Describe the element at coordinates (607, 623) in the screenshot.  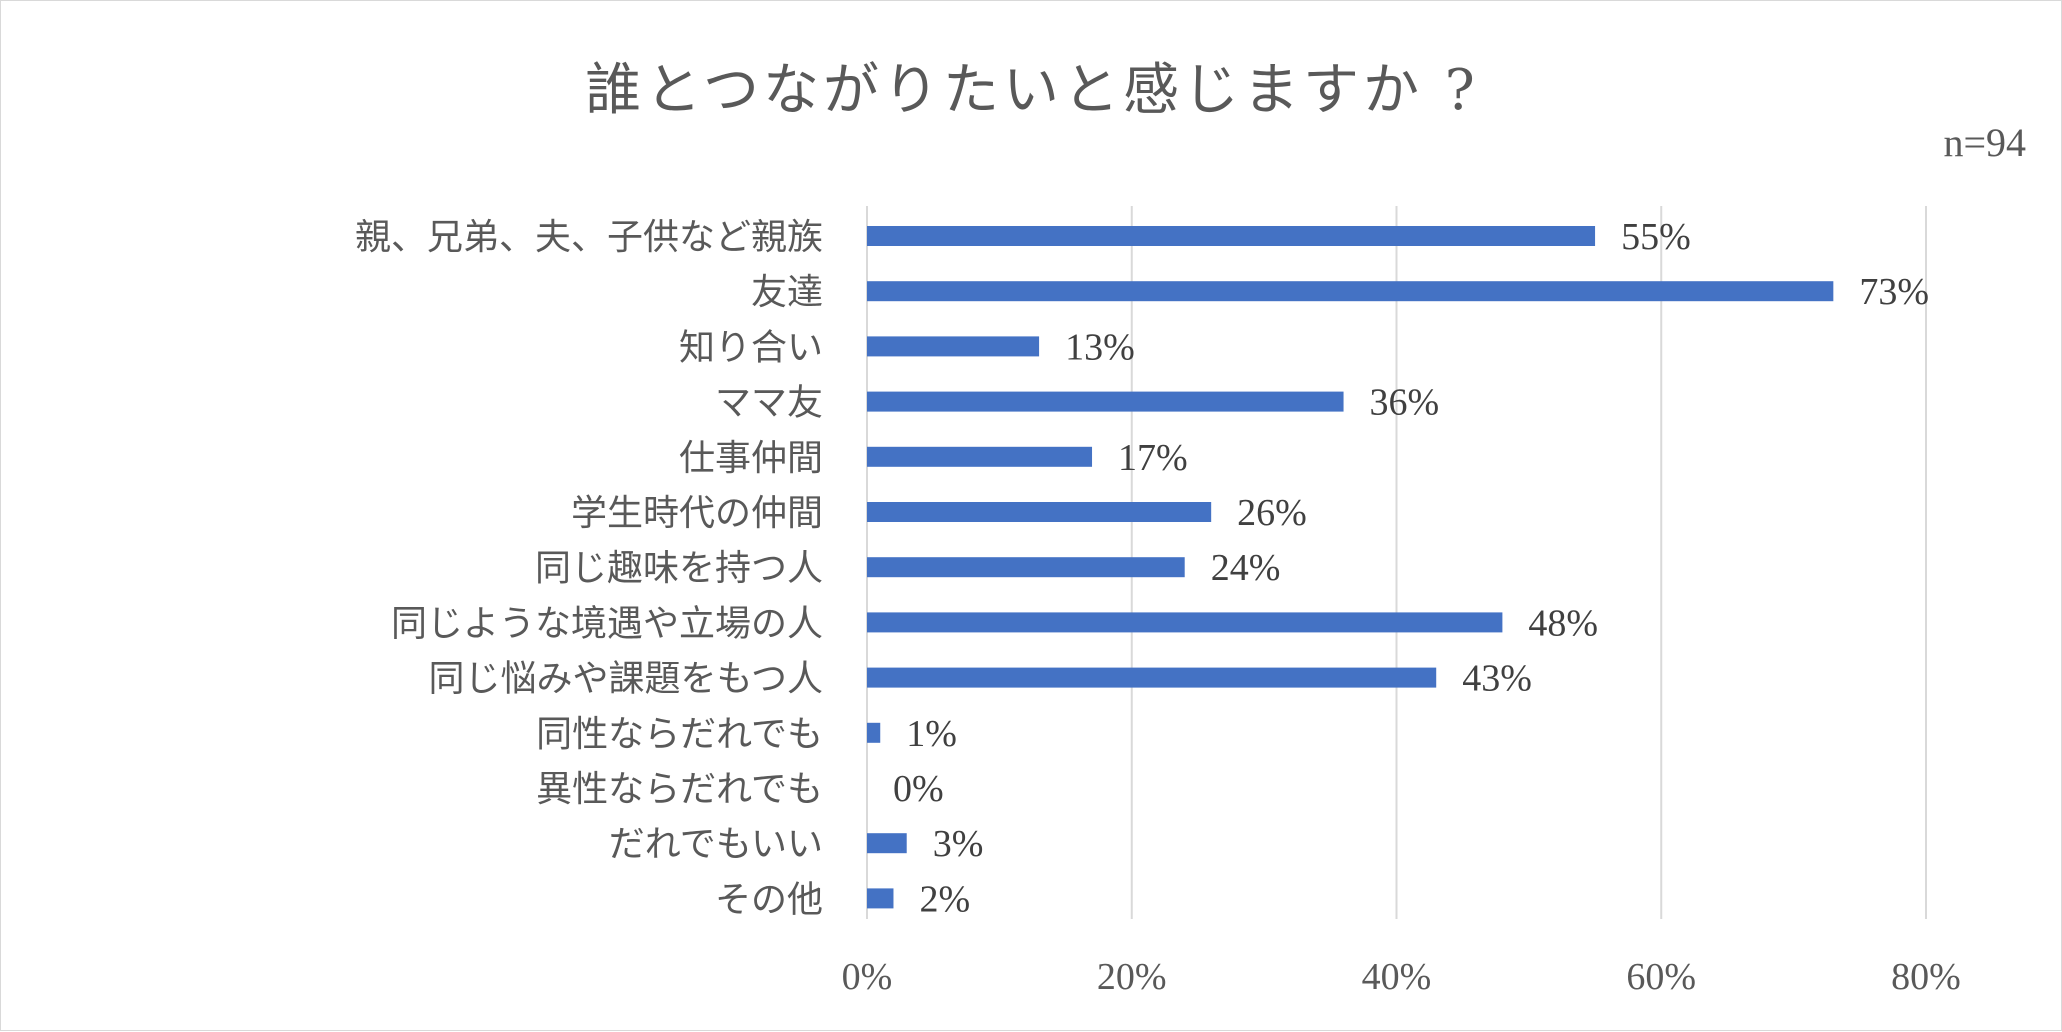
I see `category-label: 同じような境遇や立場の人` at that location.